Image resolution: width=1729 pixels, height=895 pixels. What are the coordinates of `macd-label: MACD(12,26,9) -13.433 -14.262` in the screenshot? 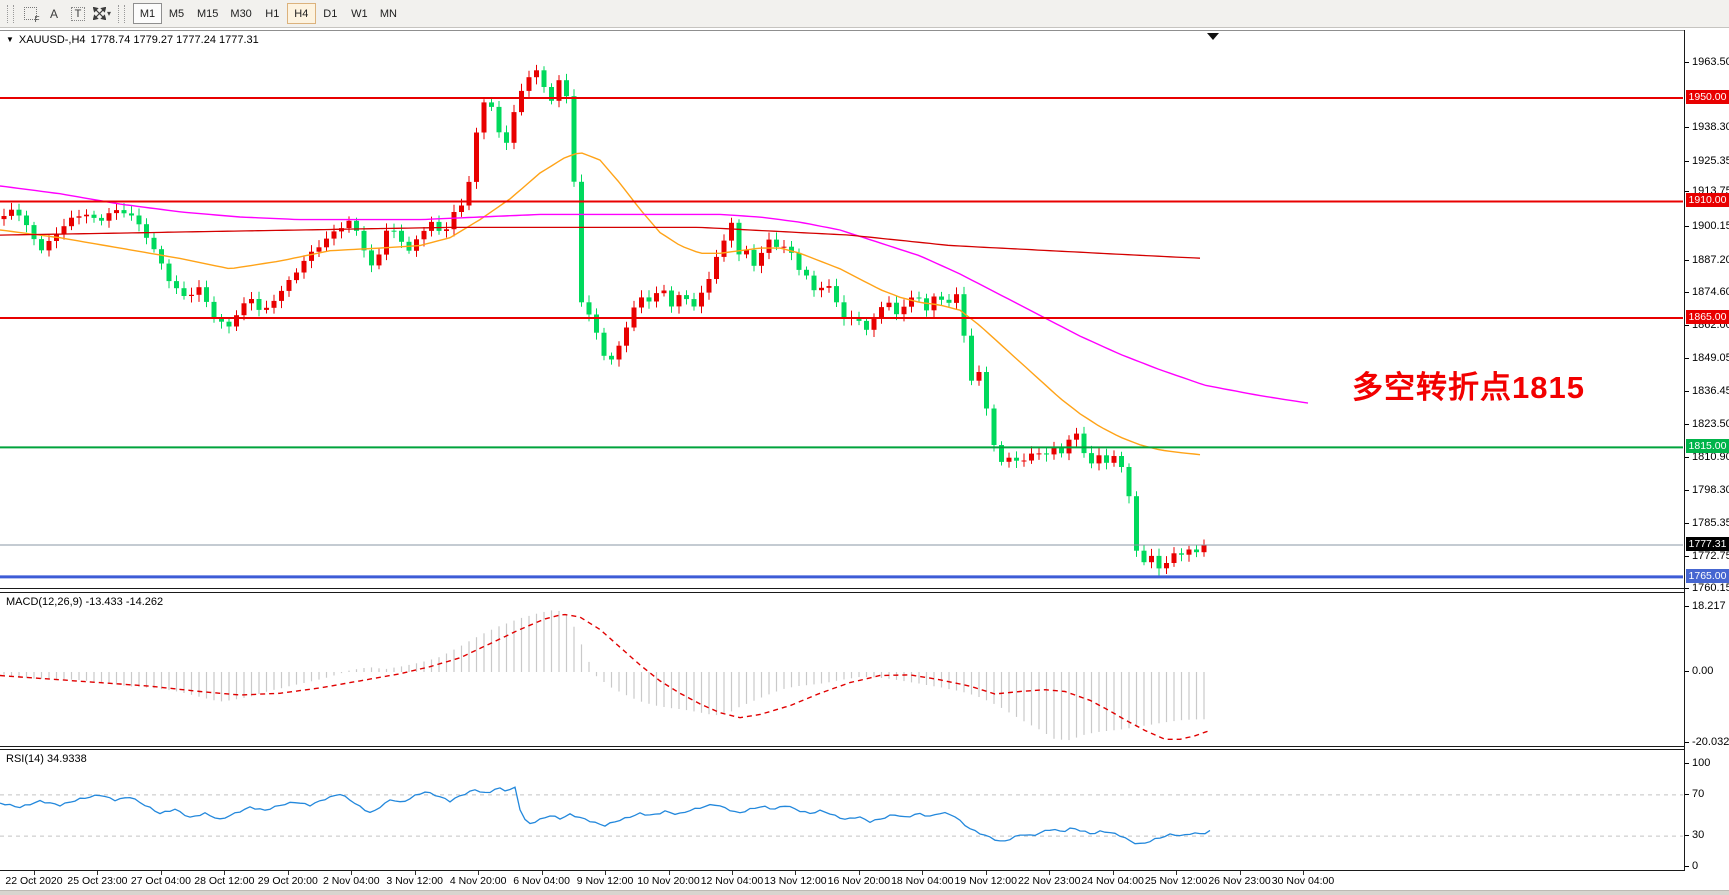 It's located at (85, 602).